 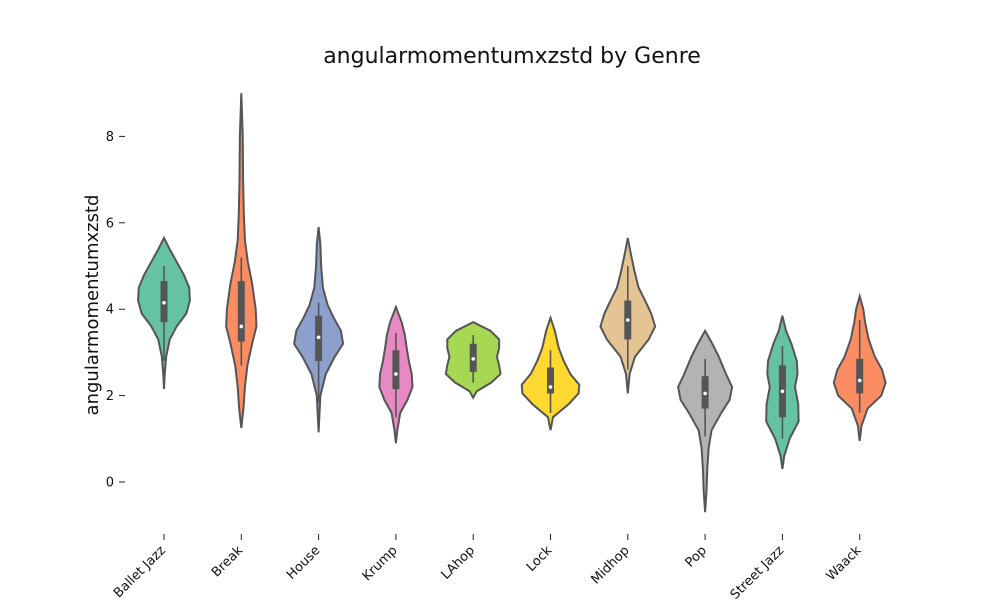 I want to click on x-tick-label: Ballet Jazz, so click(x=140, y=571).